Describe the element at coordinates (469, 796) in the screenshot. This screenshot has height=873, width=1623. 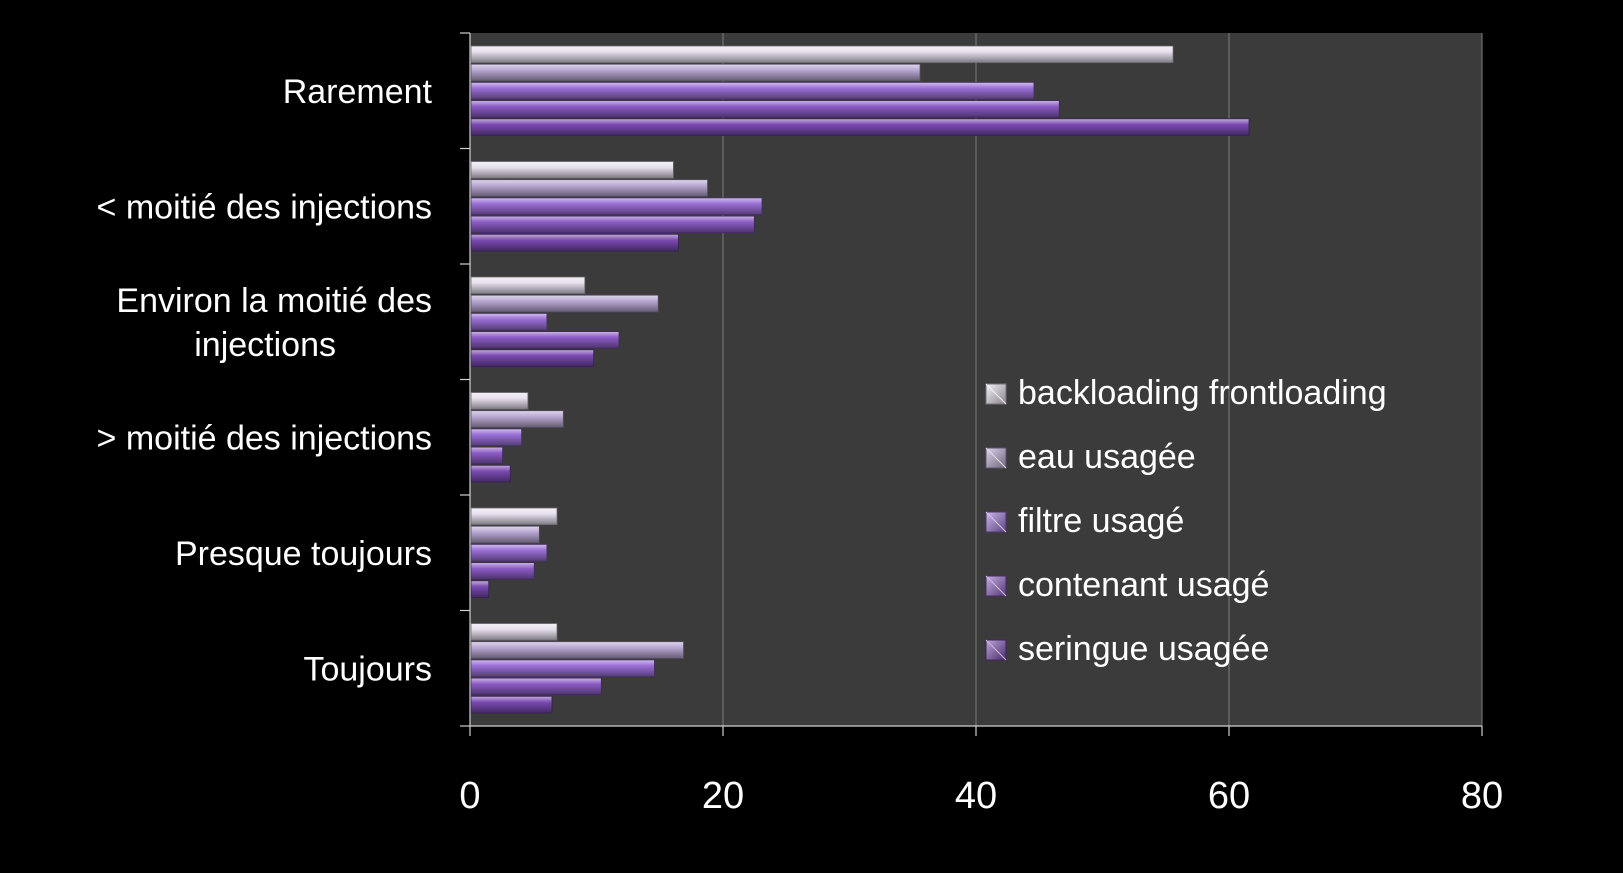
I see `x-tick-label: 0` at that location.